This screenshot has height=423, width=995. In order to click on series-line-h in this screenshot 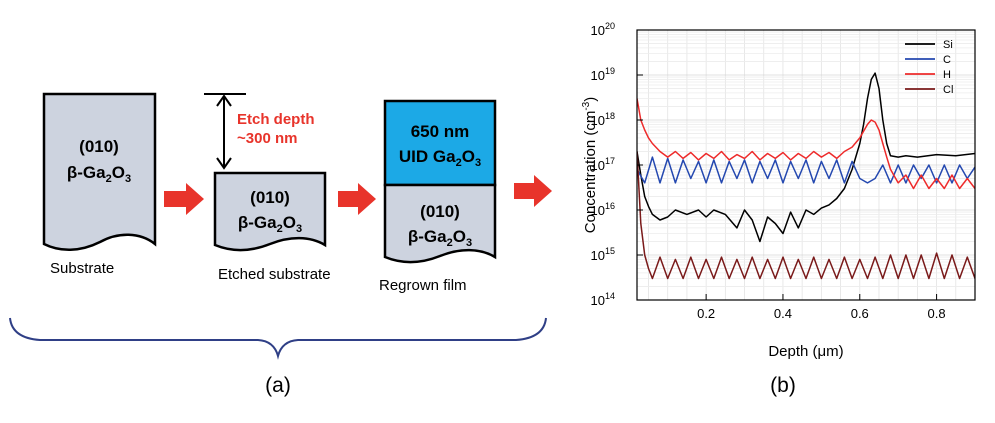, I will do `click(806, 144)`.